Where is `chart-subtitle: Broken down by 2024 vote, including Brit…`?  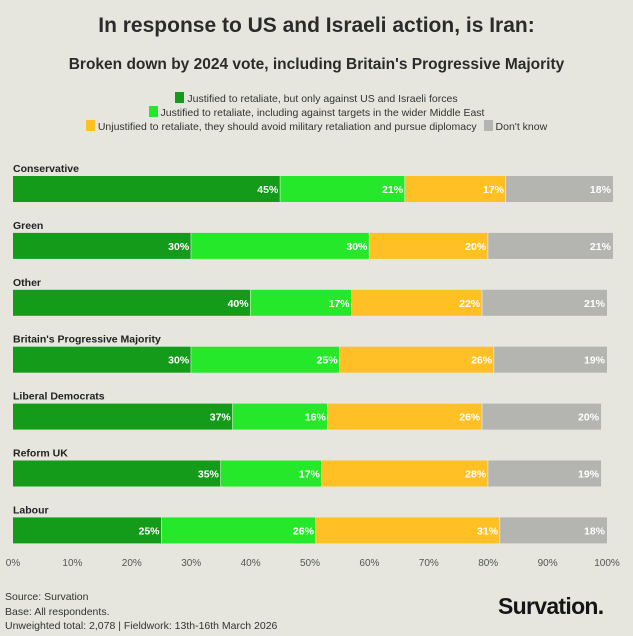
chart-subtitle: Broken down by 2024 vote, including Brit… is located at coordinates (316, 64).